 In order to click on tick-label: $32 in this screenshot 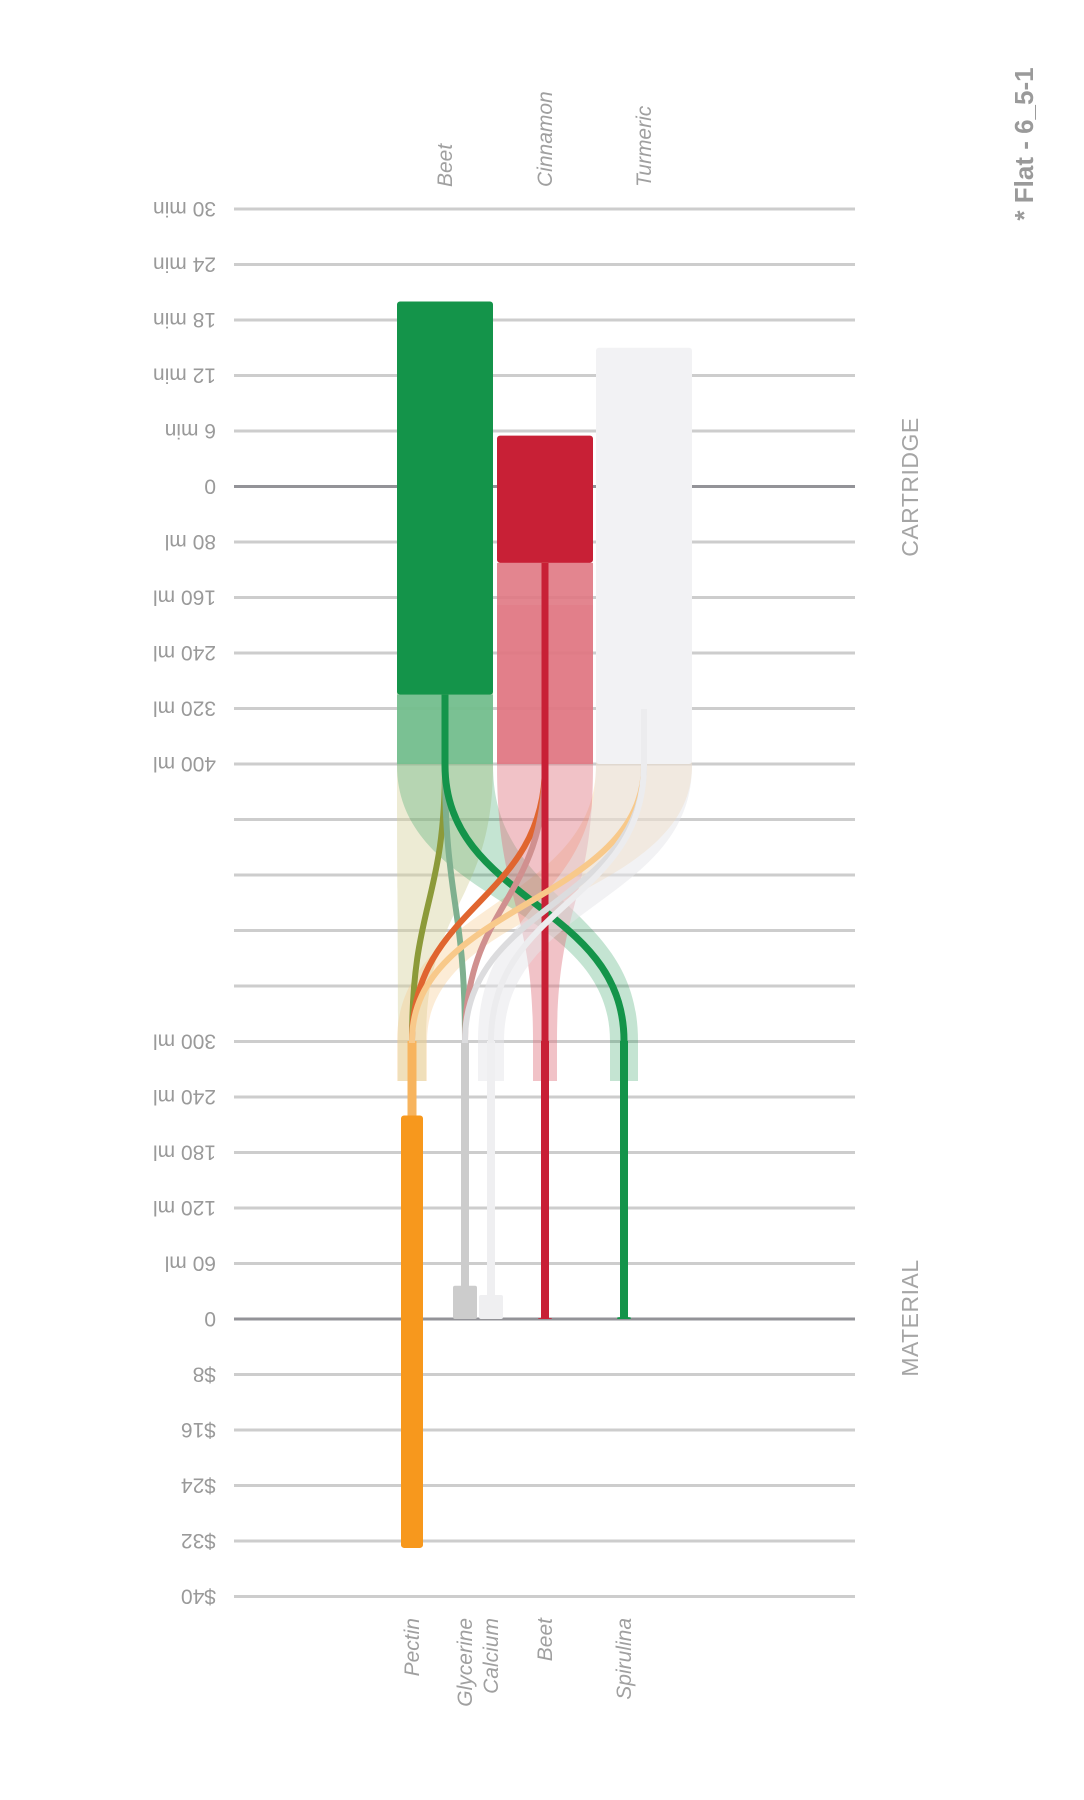, I will do `click(198, 1540)`.